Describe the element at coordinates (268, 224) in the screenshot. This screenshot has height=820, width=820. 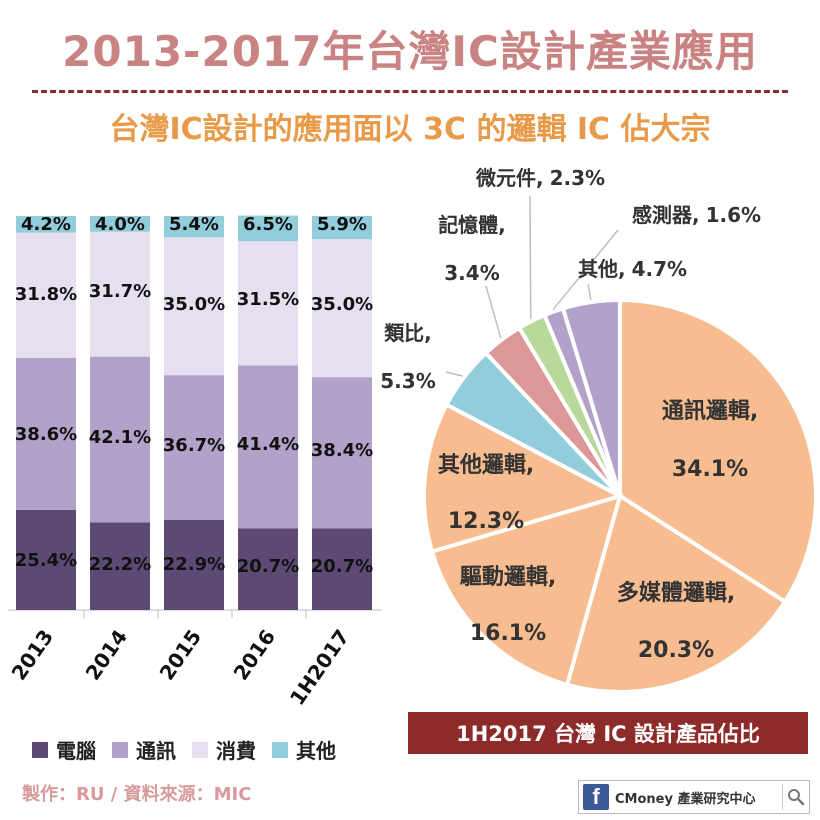
I see `bar-data-label: 6.5%` at that location.